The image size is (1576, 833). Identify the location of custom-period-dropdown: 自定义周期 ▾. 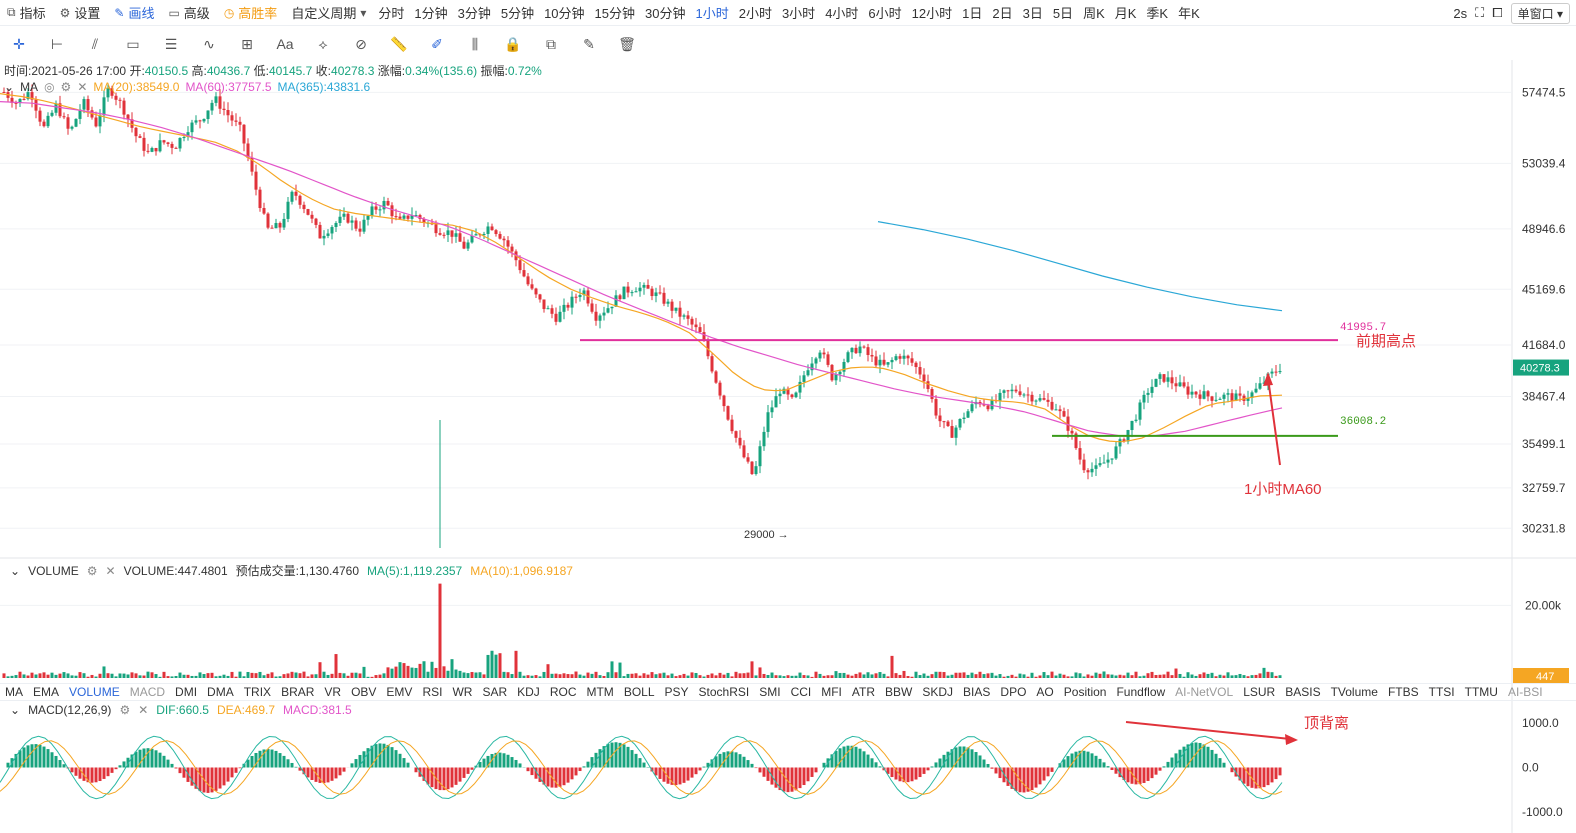
(328, 13).